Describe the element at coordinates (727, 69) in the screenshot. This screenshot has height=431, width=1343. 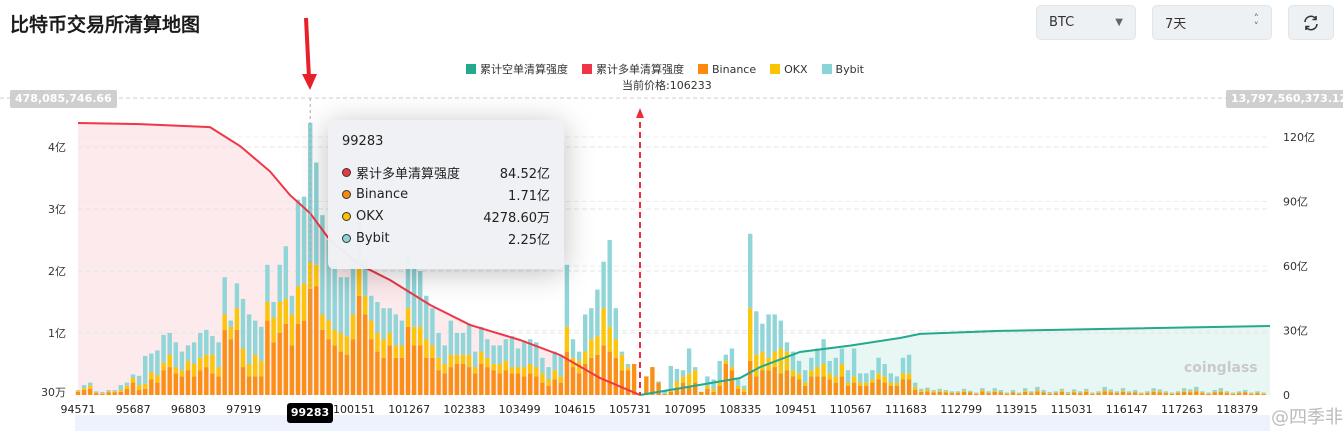
I see `legend-item-binance: Binance` at that location.